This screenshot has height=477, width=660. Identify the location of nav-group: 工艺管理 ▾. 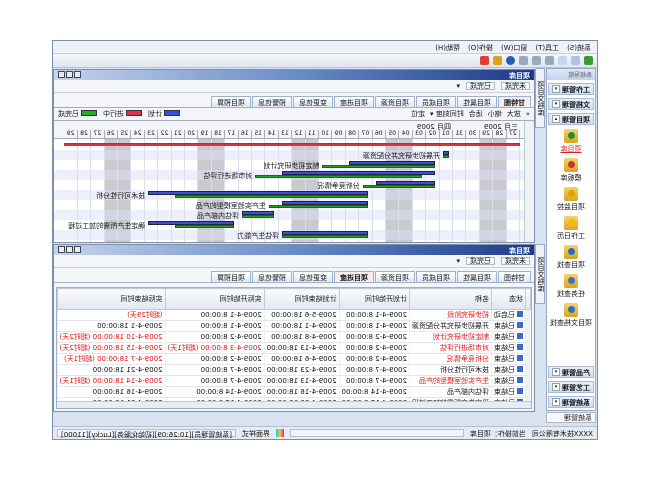
(571, 387).